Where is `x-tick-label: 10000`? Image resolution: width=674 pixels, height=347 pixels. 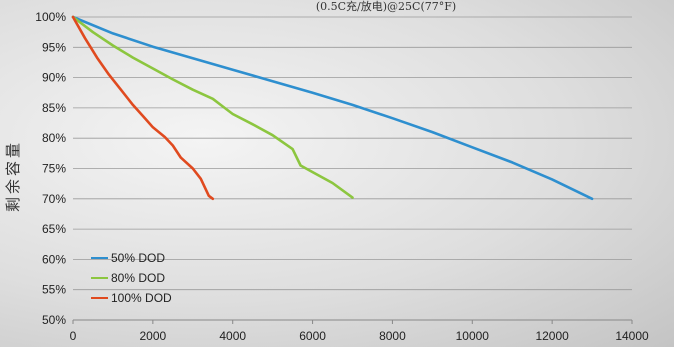
x-tick-label: 10000 is located at coordinates (473, 336).